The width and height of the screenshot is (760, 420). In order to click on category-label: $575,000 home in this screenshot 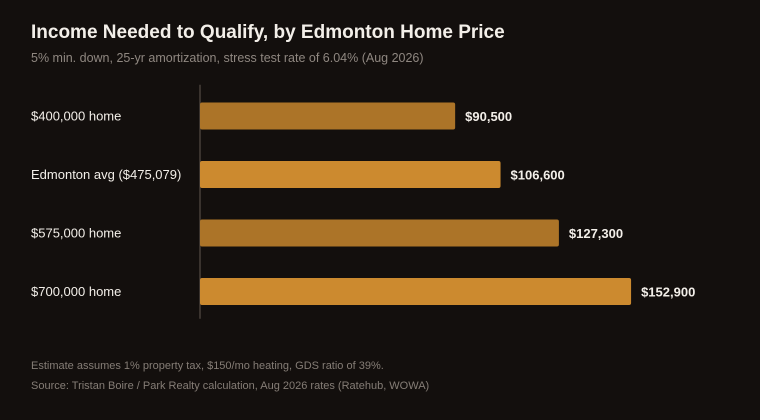, I will do `click(76, 233)`.